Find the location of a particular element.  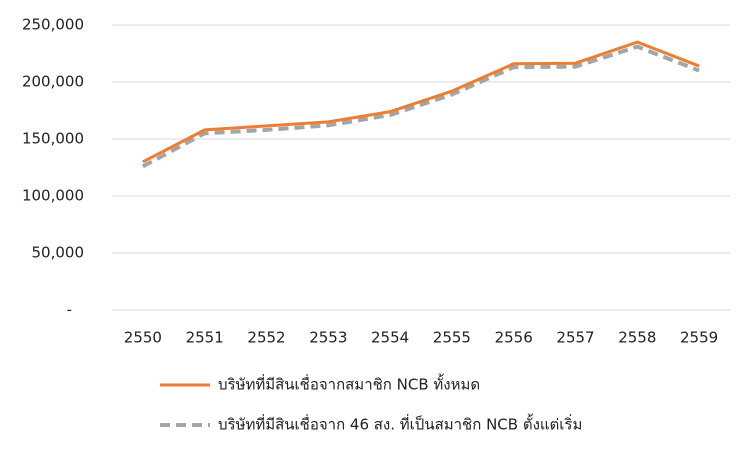

x-tick-label: 2554 is located at coordinates (390, 338).